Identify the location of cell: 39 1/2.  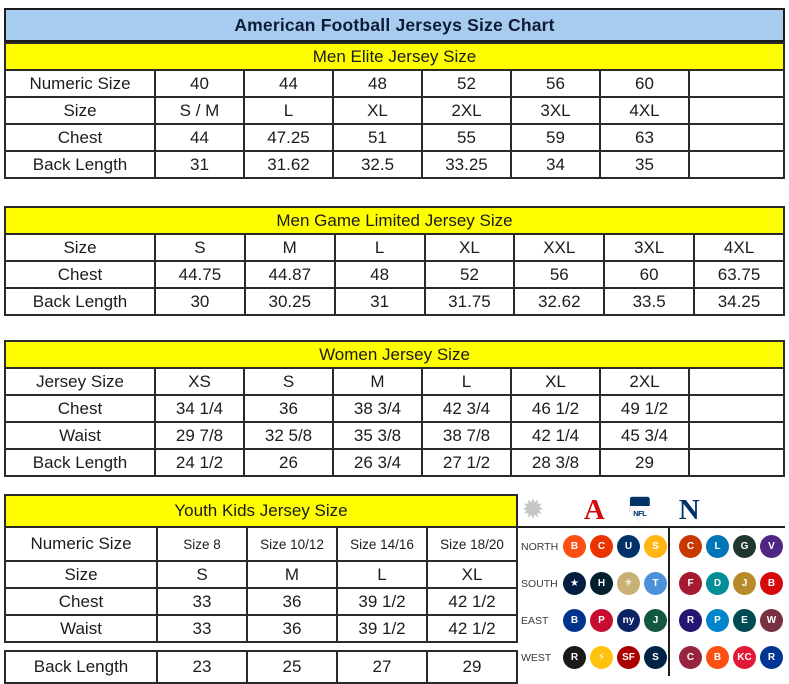
(382, 601).